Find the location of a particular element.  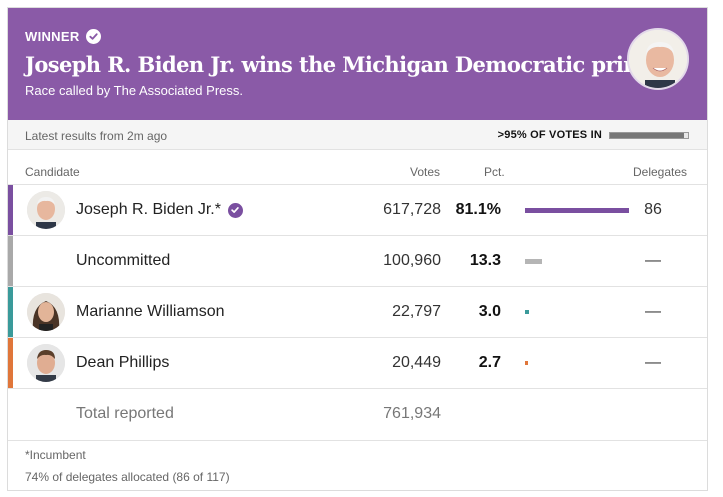

col-header-pct: Pct. is located at coordinates (494, 172).